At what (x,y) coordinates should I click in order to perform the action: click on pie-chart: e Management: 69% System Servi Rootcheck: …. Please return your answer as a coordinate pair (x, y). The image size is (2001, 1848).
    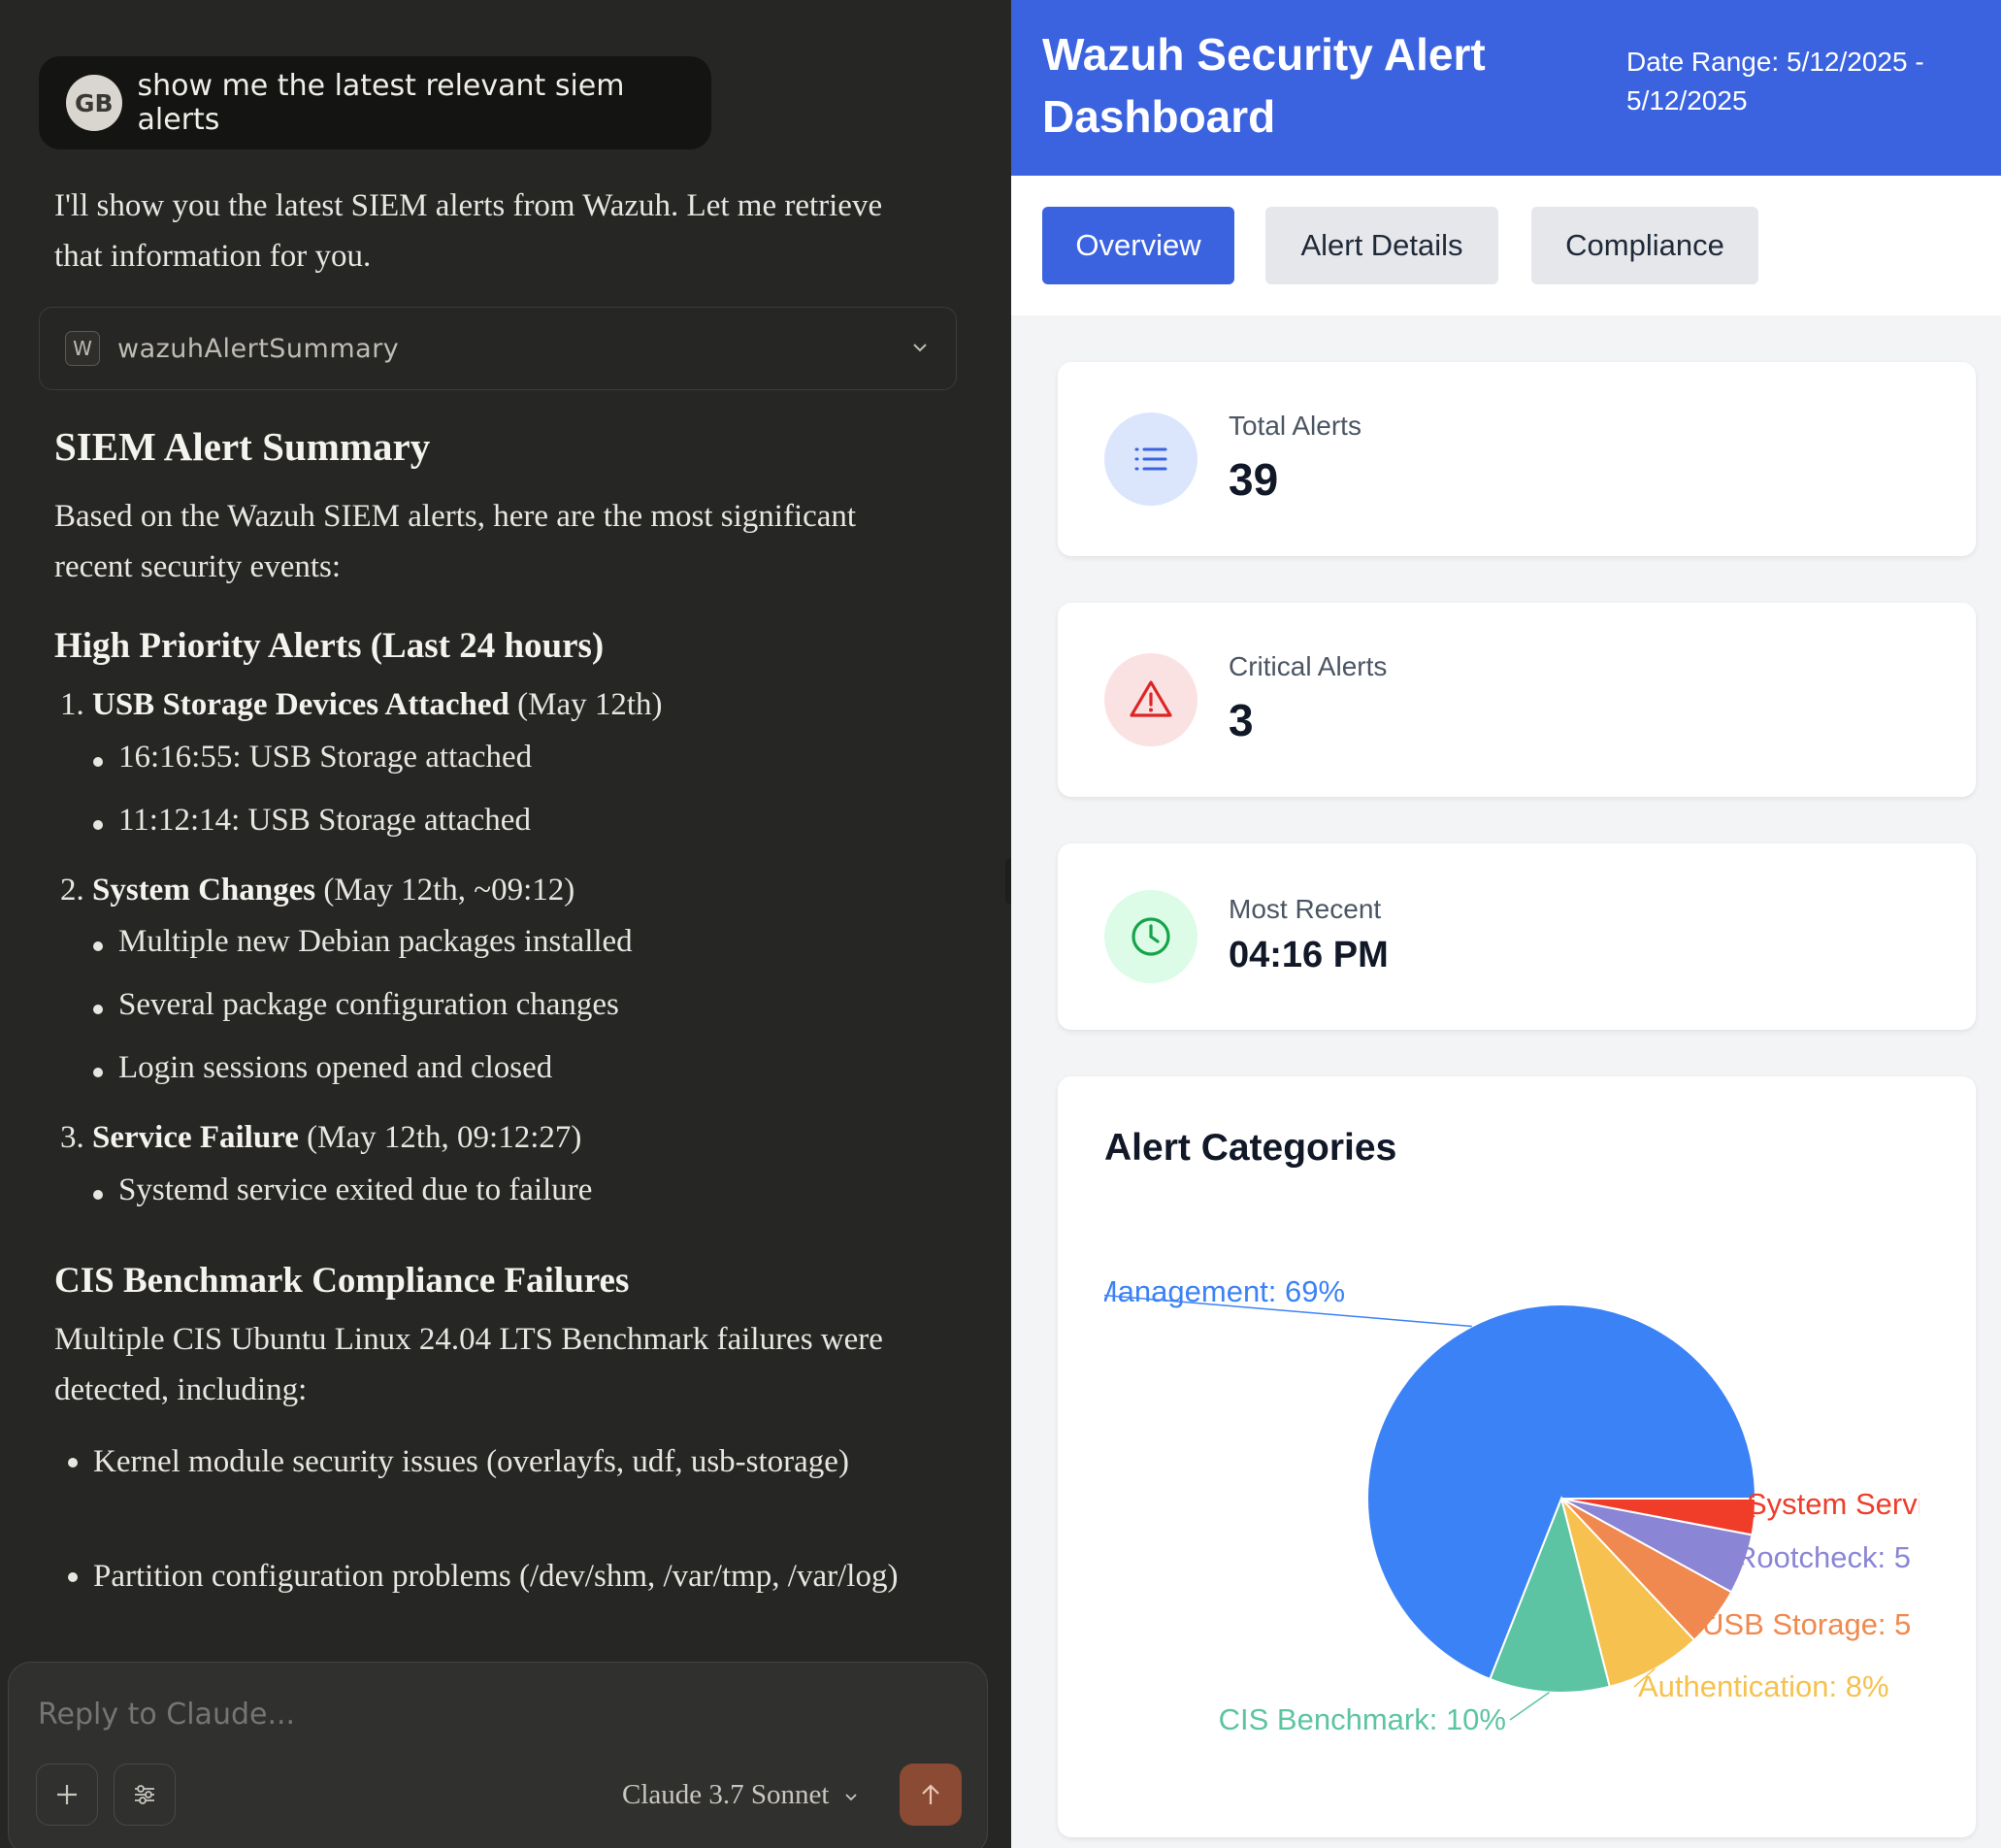
    Looking at the image, I should click on (1495, 1505).